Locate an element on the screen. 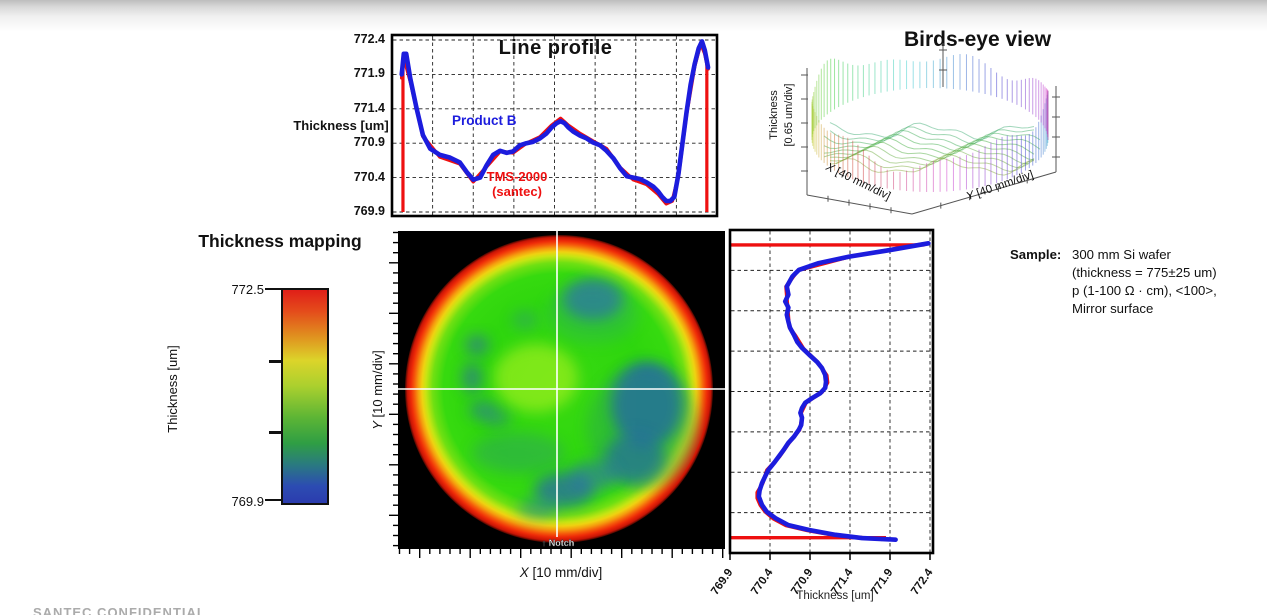 This screenshot has width=1267, height=615. series-label-product-b: Product B is located at coordinates (484, 120).